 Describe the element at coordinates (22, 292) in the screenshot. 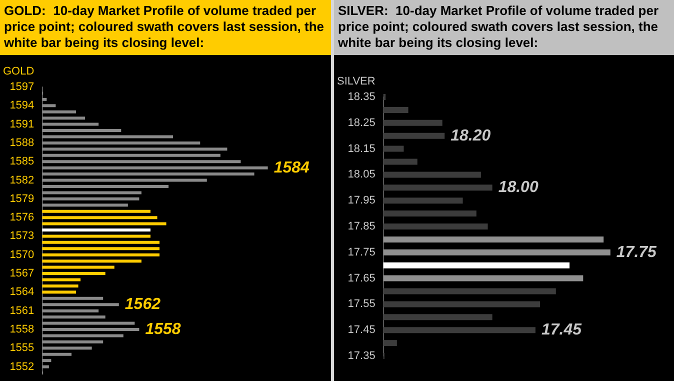

I see `y-tick-label: 1564` at that location.